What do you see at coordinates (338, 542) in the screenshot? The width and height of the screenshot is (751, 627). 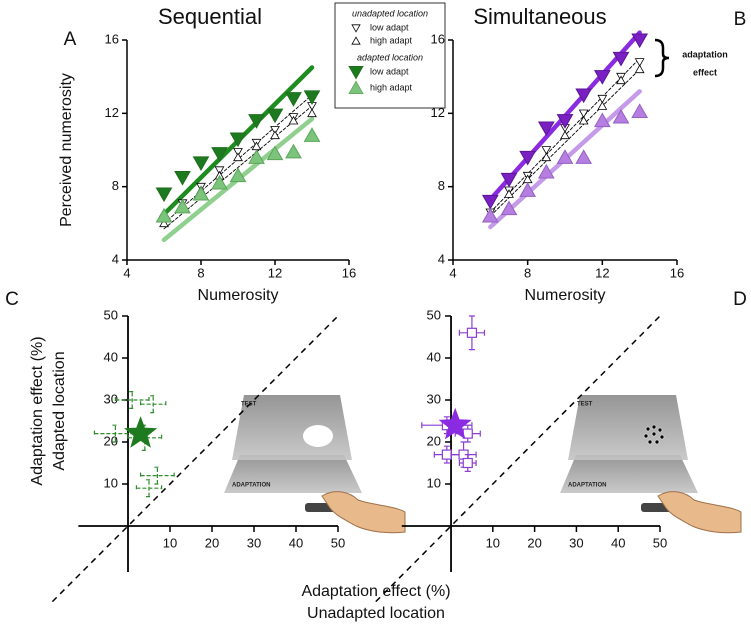 I see `x-tick-label: 50` at bounding box center [338, 542].